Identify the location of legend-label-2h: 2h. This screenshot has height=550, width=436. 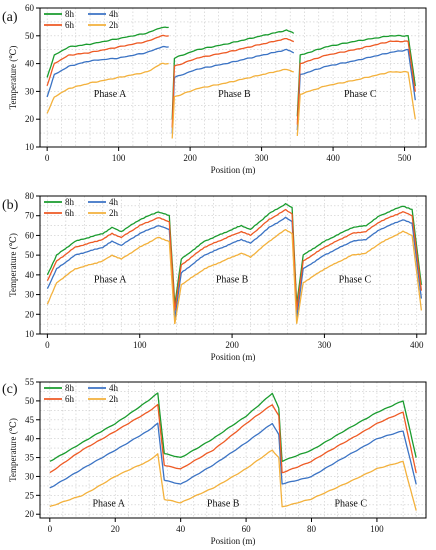
(114, 213).